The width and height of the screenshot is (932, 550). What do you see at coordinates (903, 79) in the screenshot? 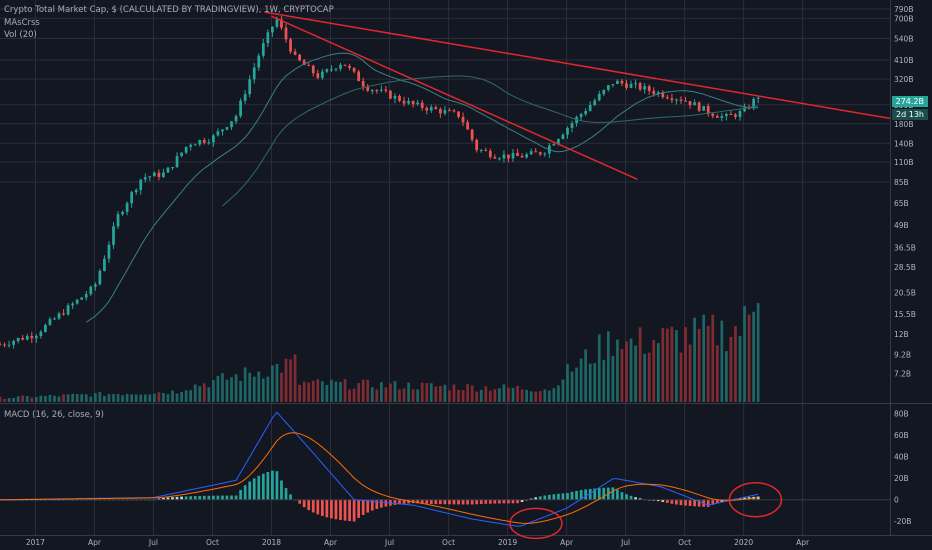
I see `price-axis-tick: 320B` at bounding box center [903, 79].